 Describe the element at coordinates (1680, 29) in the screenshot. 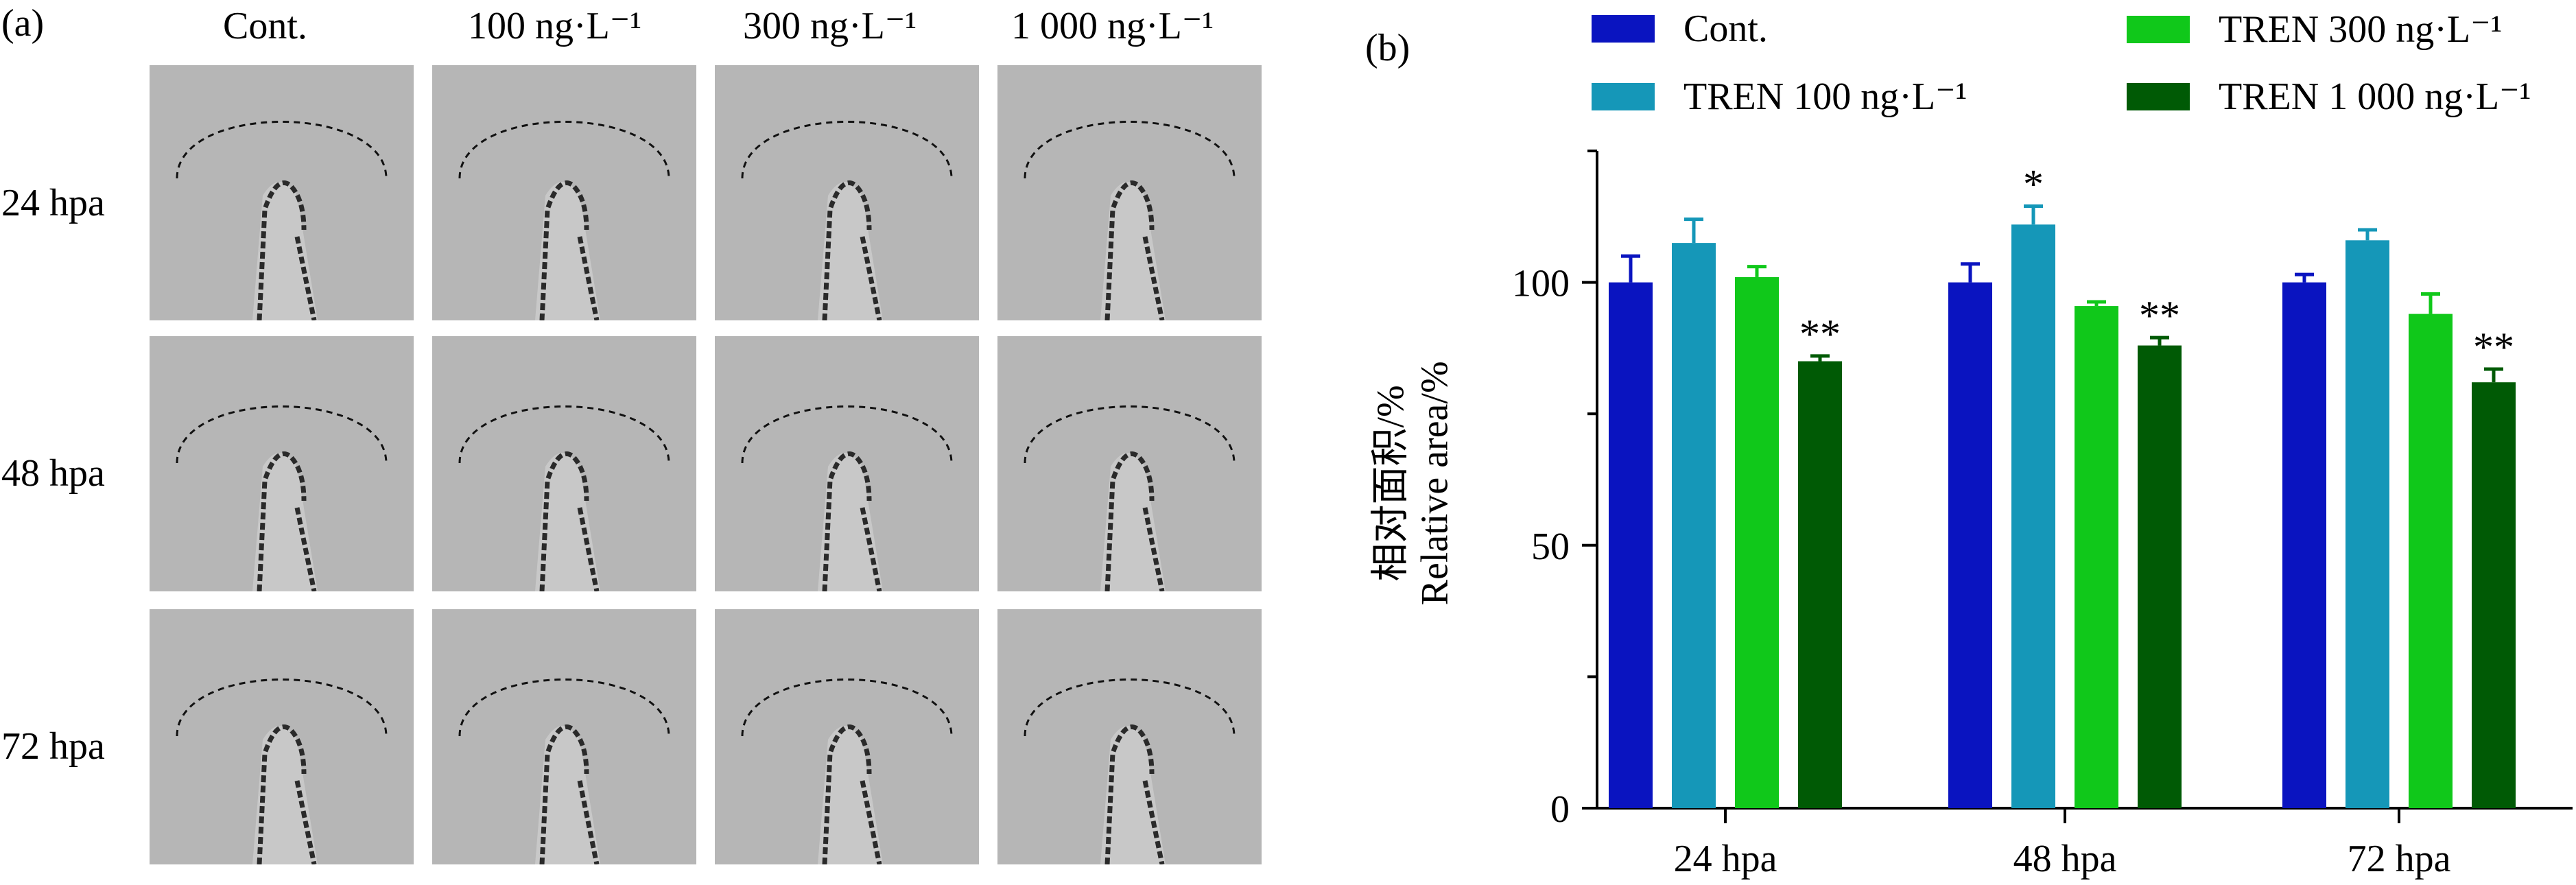

I see `legend-item-cont: Cont.` at that location.